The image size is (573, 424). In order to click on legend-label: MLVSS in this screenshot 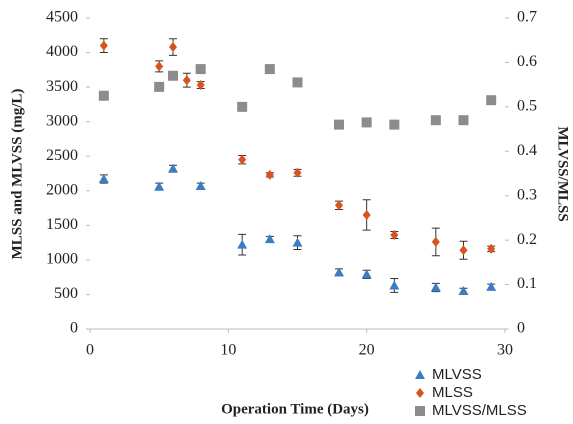, I will do `click(457, 374)`.